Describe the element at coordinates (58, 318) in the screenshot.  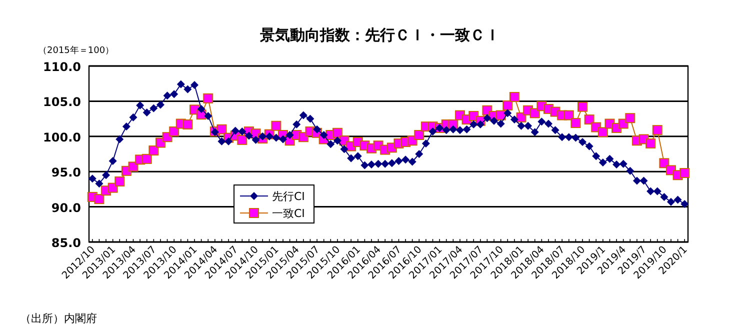
I see `text: （出所）内閣府` at that location.